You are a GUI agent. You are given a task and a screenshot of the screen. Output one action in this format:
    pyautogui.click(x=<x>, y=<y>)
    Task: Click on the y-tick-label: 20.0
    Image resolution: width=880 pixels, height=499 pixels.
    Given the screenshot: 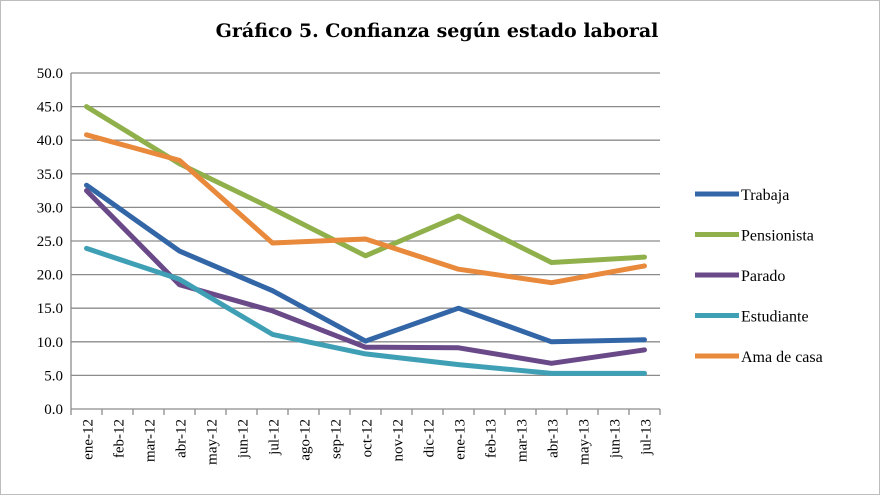 What is the action you would take?
    pyautogui.click(x=50, y=276)
    